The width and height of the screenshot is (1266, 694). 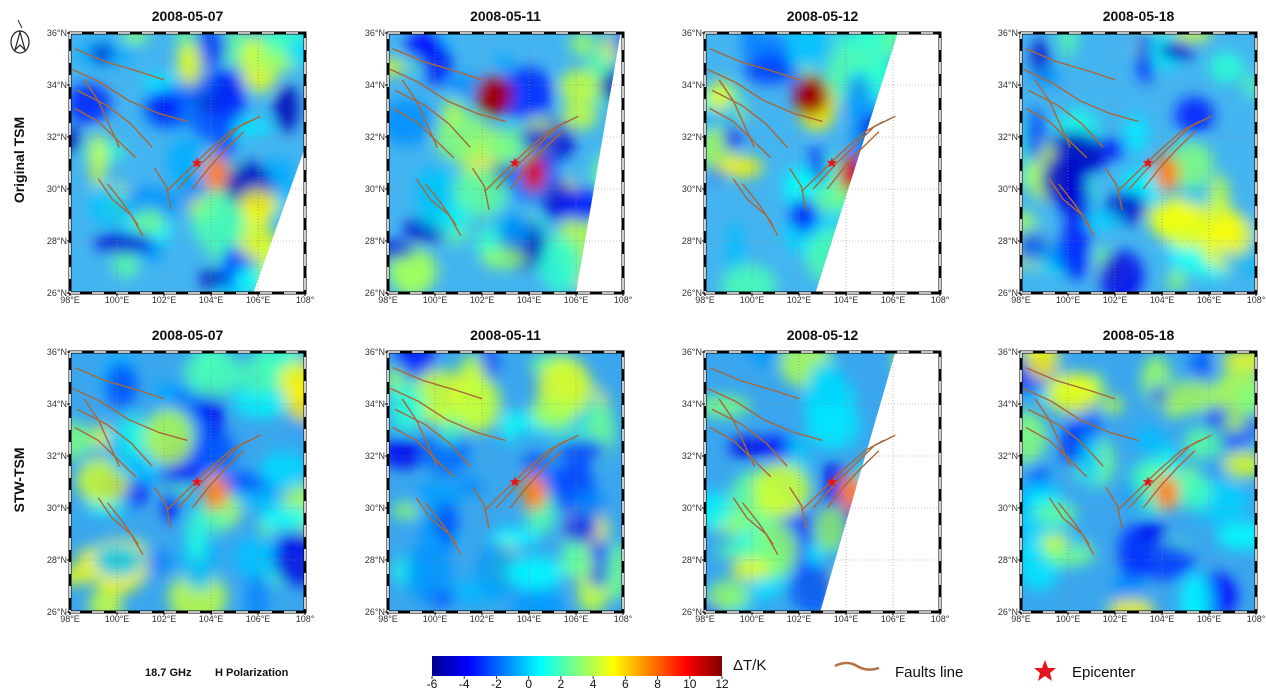 What do you see at coordinates (1209, 300) in the screenshot?
I see `x-tick-label: 106°E` at bounding box center [1209, 300].